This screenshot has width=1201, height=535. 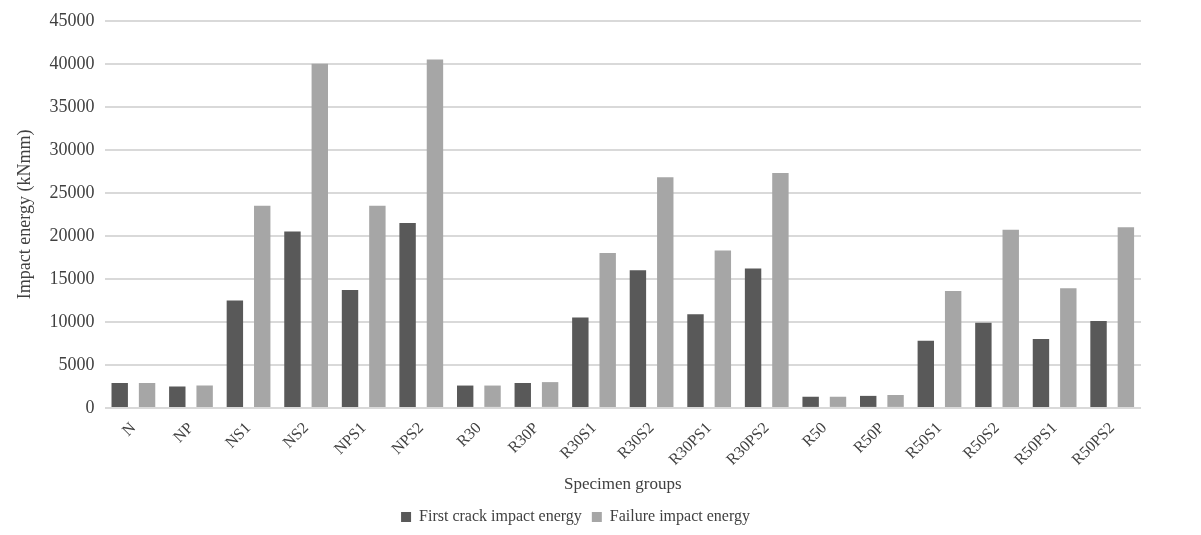 What do you see at coordinates (72, 148) in the screenshot?
I see `y-tick-label: 30000` at bounding box center [72, 148].